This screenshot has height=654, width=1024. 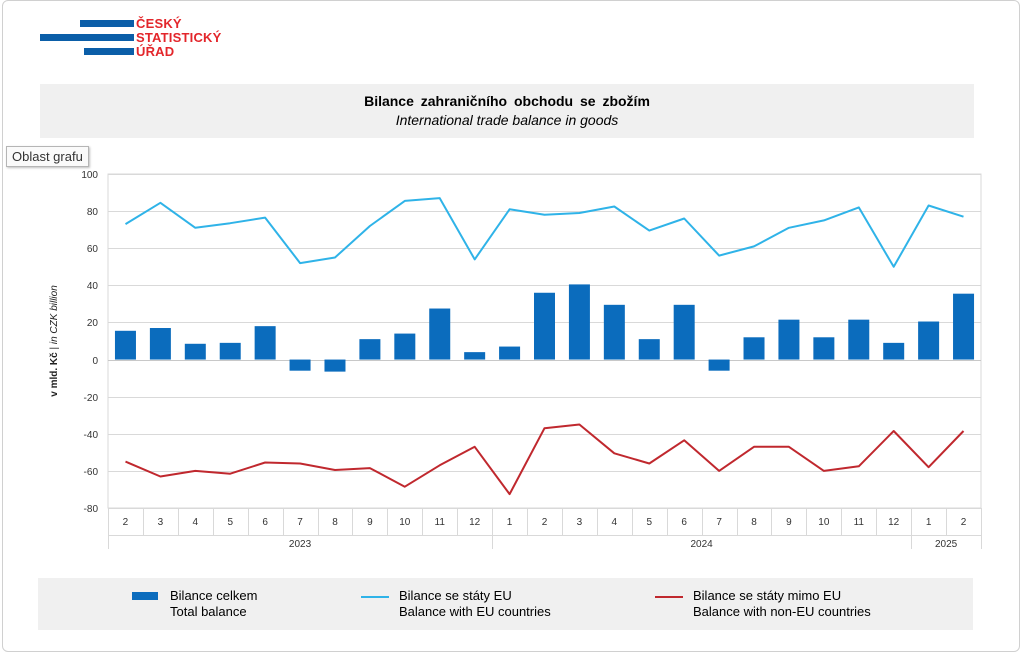 What do you see at coordinates (145, 596) in the screenshot?
I see `legend-swatch-bar` at bounding box center [145, 596].